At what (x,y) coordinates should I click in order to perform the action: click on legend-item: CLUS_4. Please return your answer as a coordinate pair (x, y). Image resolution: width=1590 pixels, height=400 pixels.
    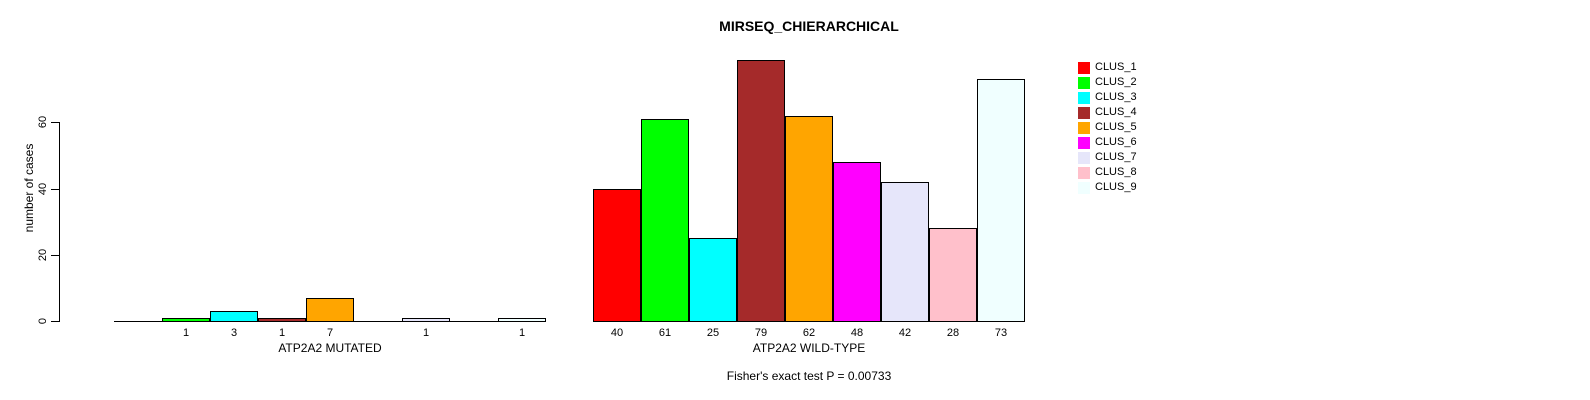
    Looking at the image, I should click on (1107, 112).